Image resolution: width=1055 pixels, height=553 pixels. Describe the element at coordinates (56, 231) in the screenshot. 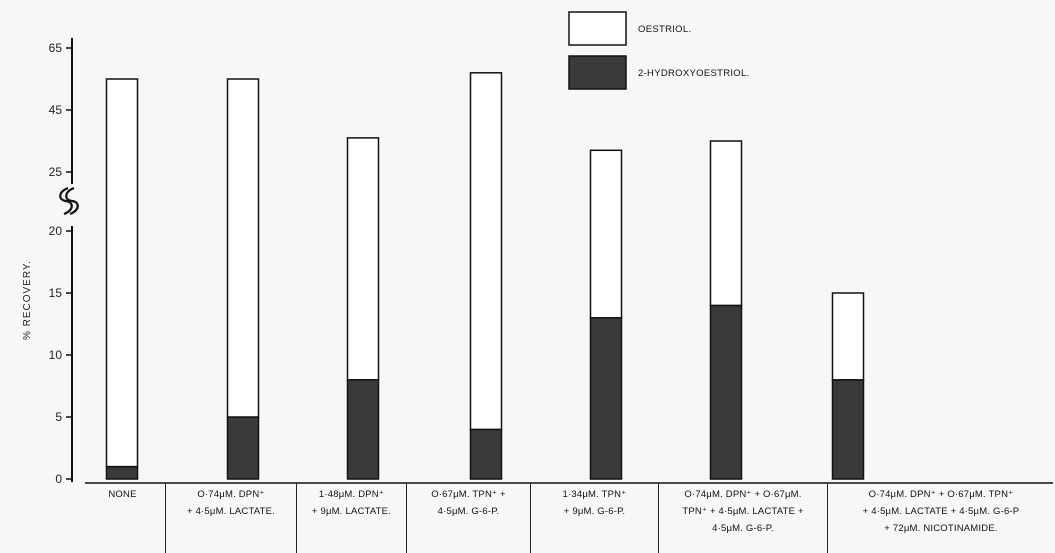

I see `y-tick-label: 20` at that location.